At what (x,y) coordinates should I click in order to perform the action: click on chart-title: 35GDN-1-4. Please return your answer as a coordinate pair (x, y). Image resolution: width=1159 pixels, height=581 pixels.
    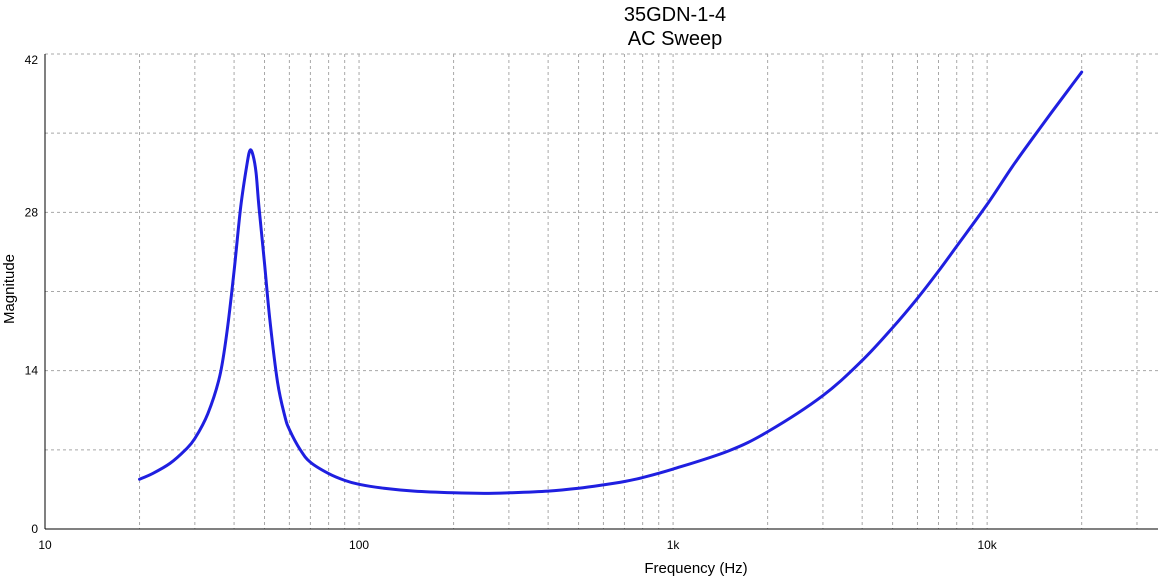
    Looking at the image, I should click on (675, 15).